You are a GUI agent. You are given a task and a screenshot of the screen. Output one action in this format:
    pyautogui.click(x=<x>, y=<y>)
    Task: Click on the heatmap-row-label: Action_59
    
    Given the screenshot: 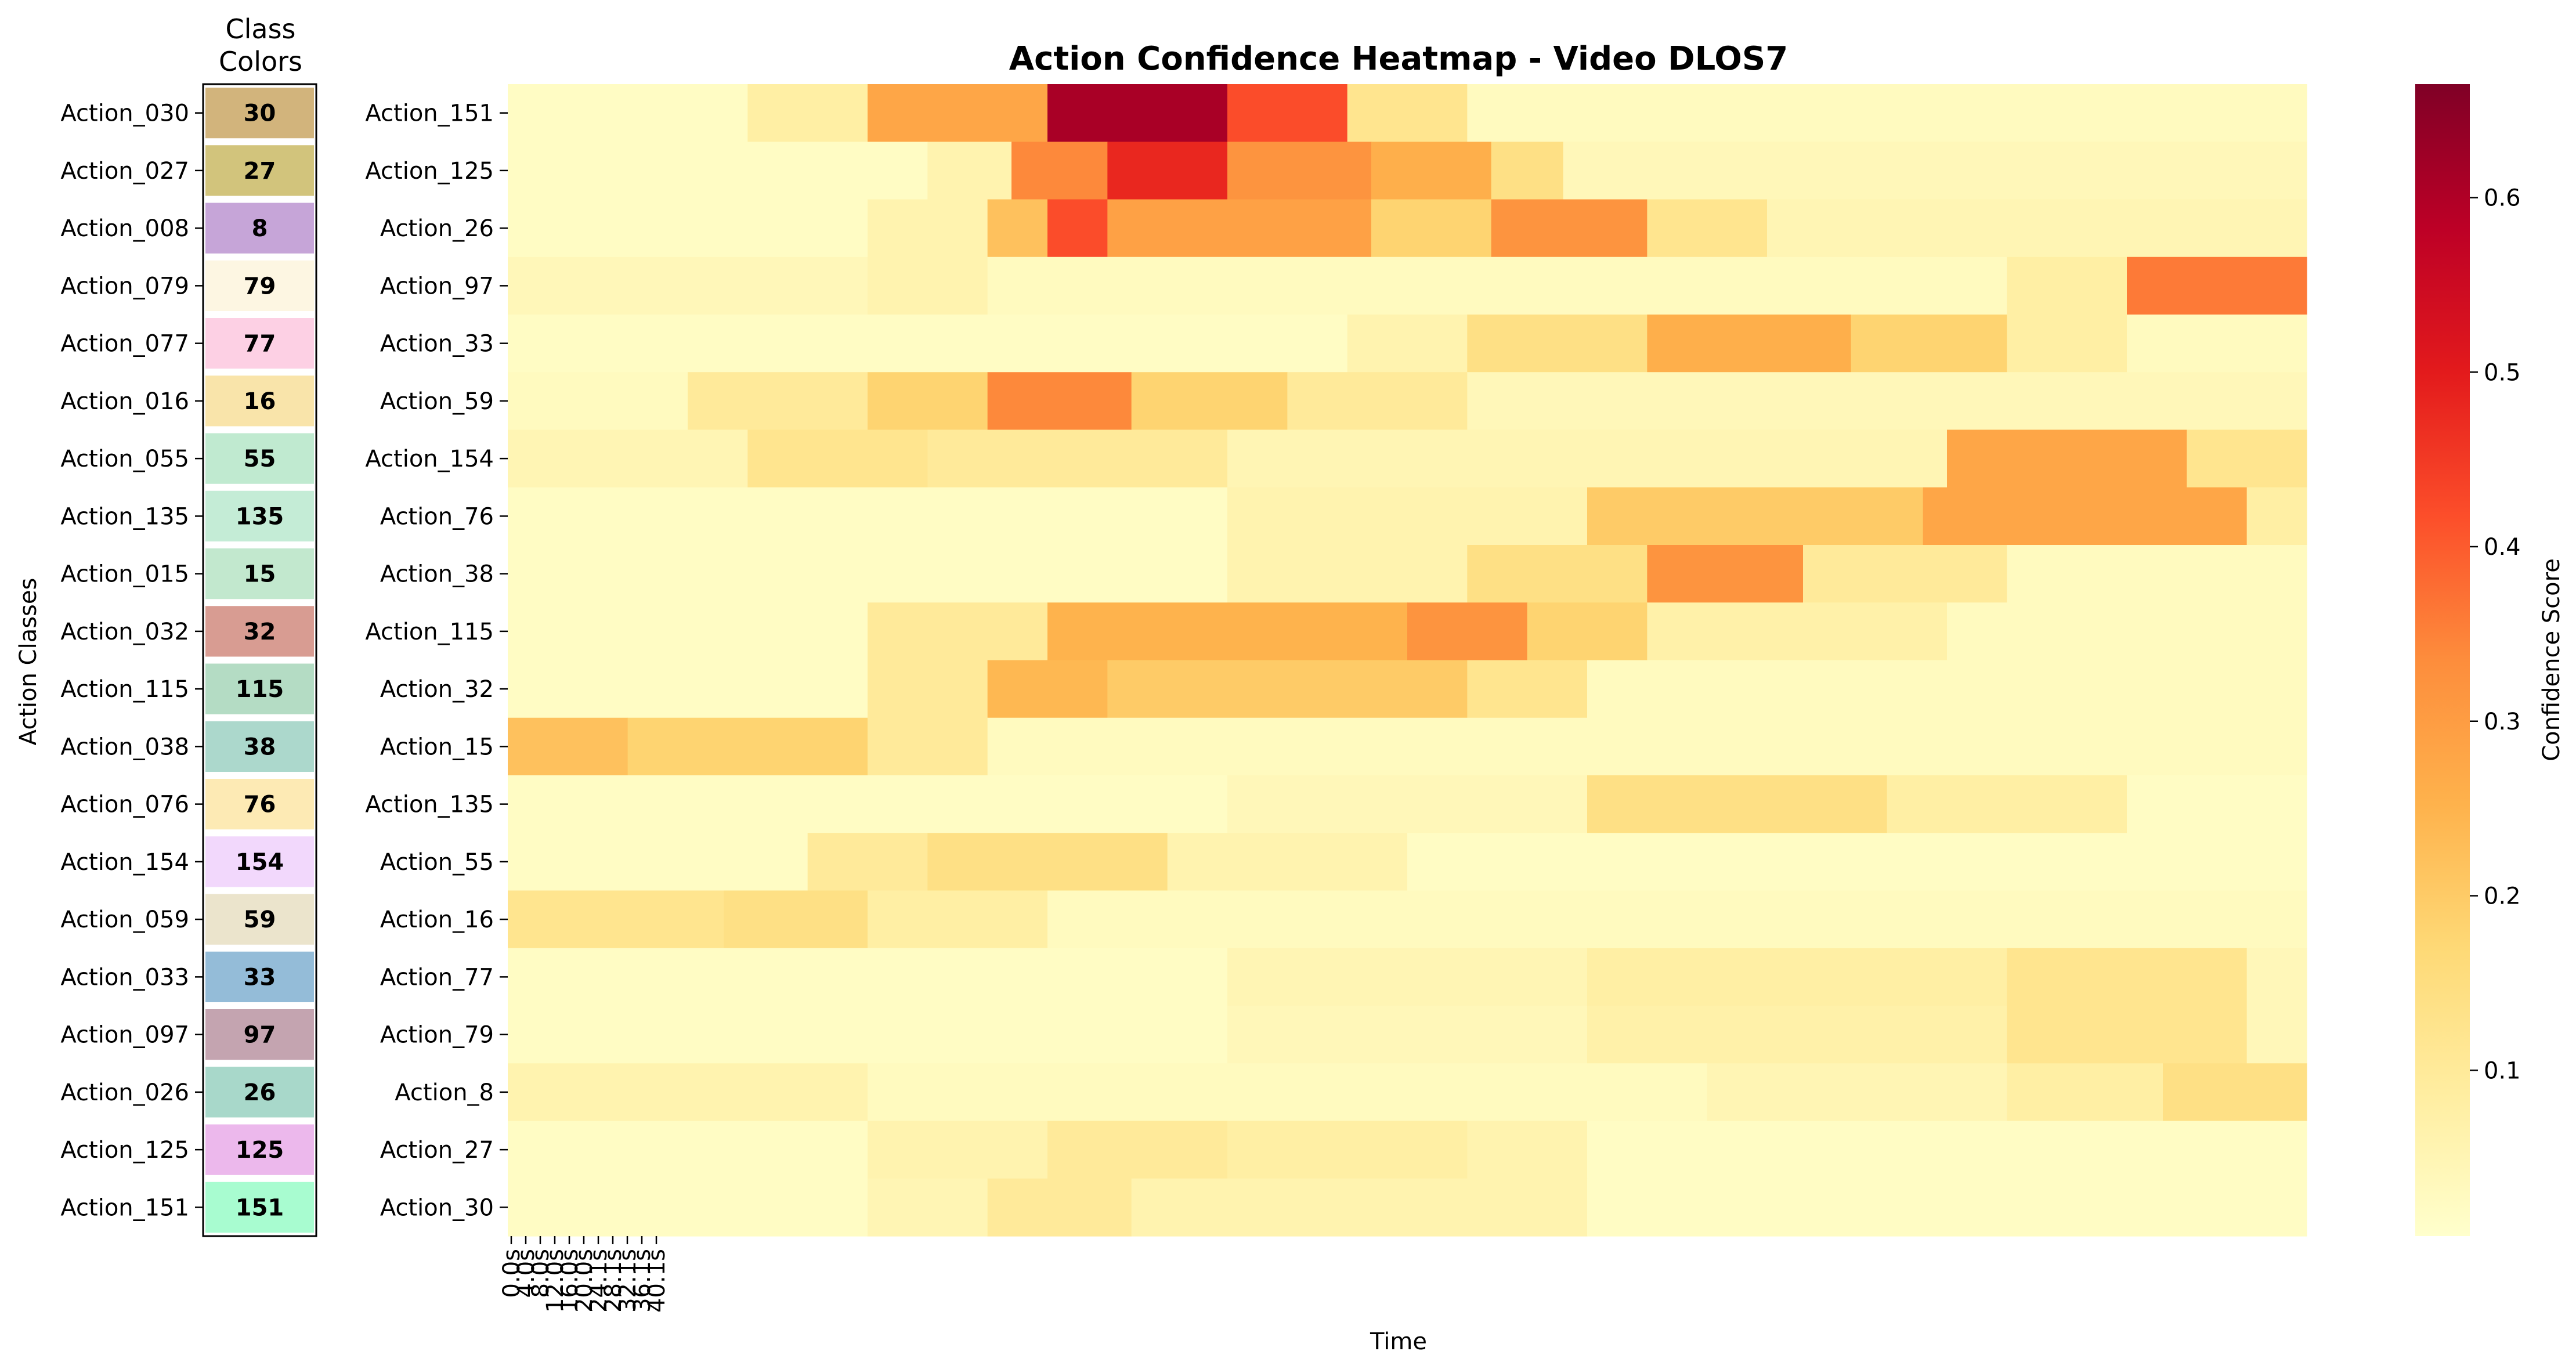 What is the action you would take?
    pyautogui.click(x=437, y=402)
    